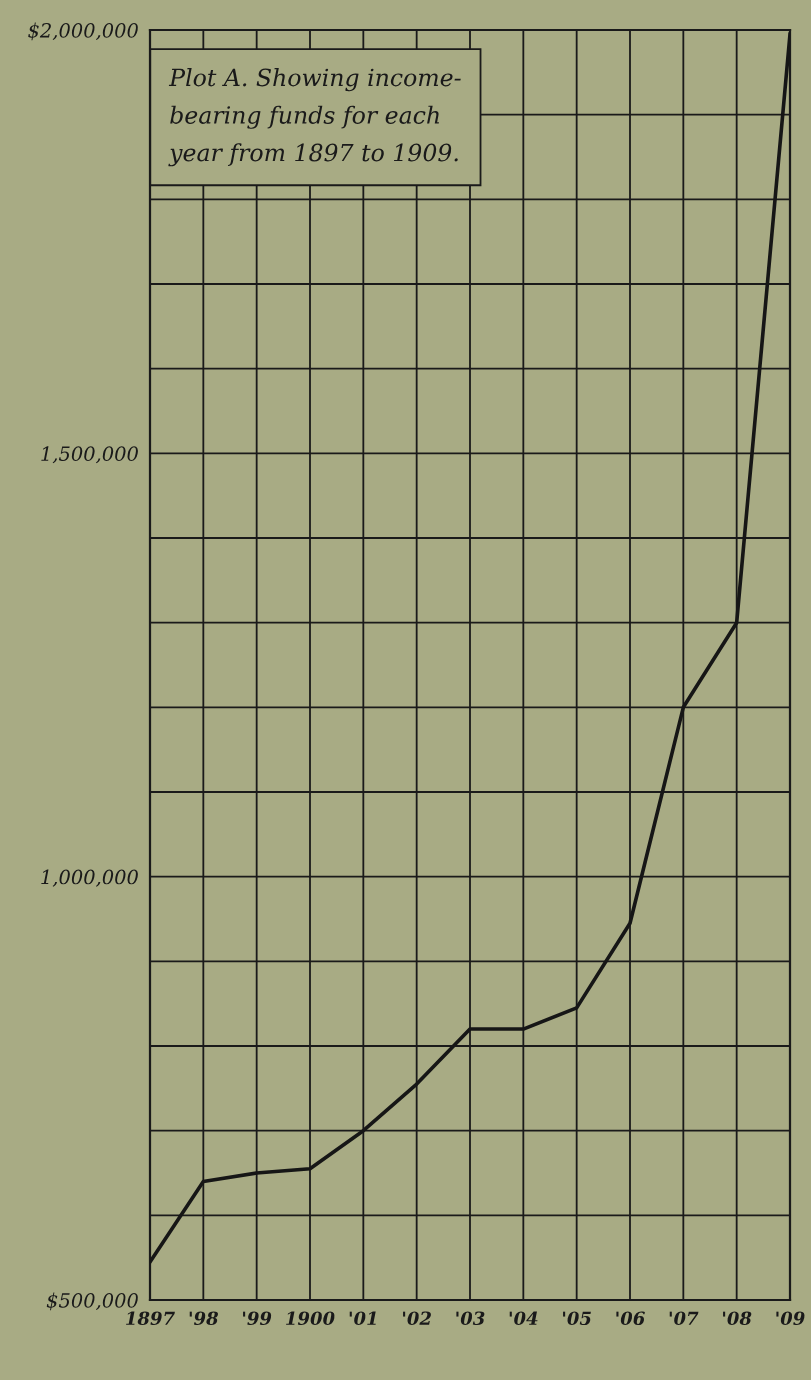 This screenshot has width=811, height=1380. I want to click on x-tick-label: '03, so click(470, 1318).